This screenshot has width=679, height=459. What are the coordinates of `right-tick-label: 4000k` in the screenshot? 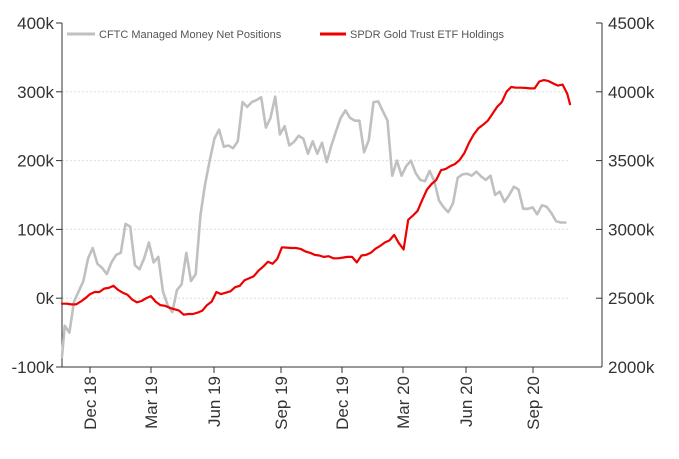 It's located at (631, 92).